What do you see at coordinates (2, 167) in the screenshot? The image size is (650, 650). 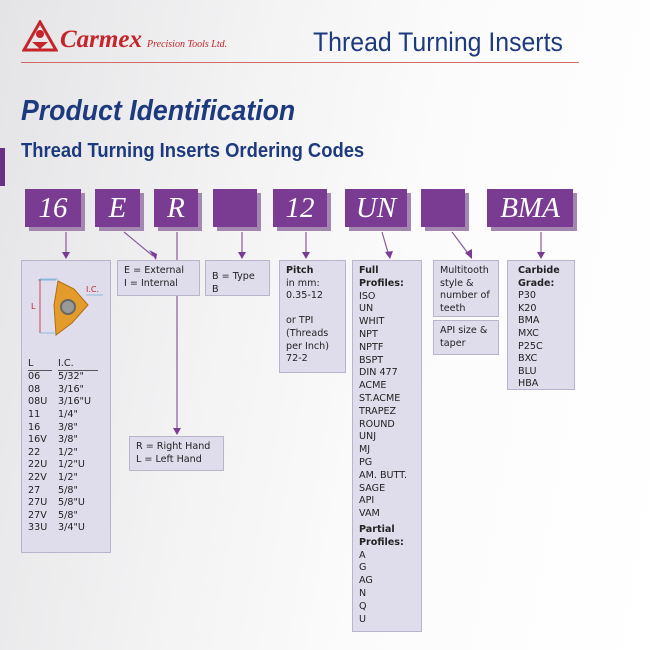 I see `side-accent-bar` at bounding box center [2, 167].